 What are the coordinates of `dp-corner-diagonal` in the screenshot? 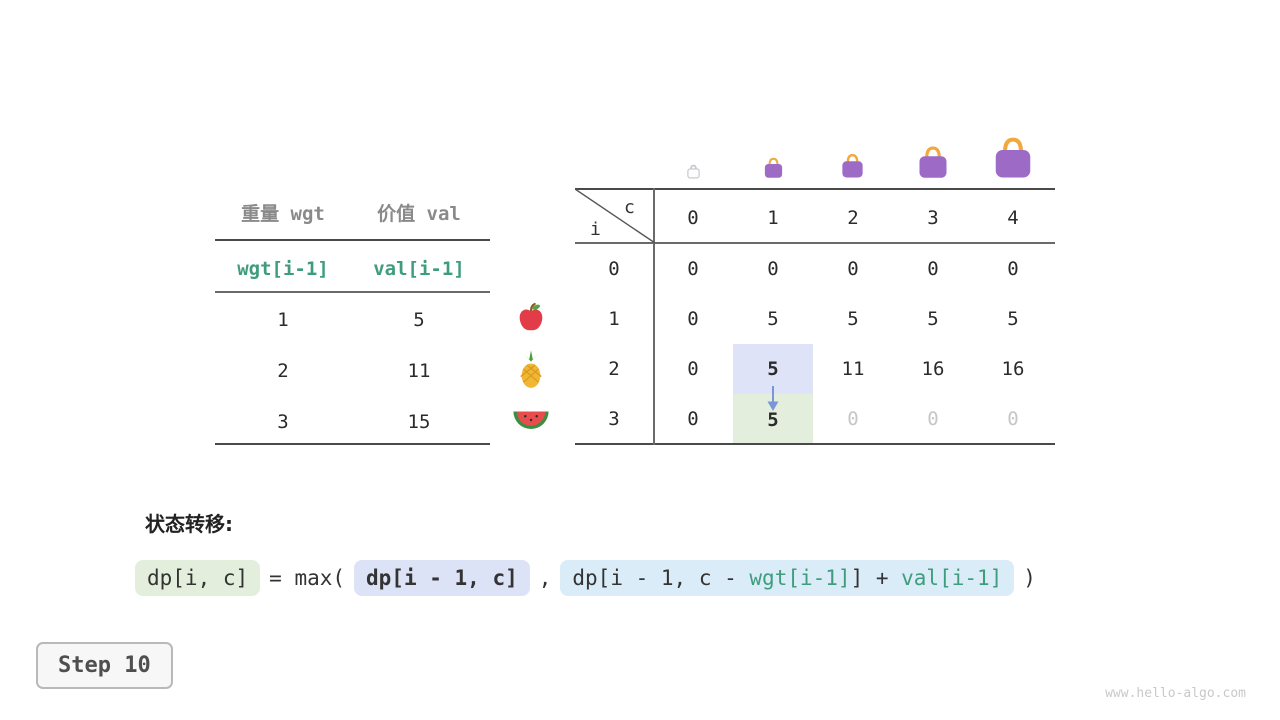 It's located at (615, 216).